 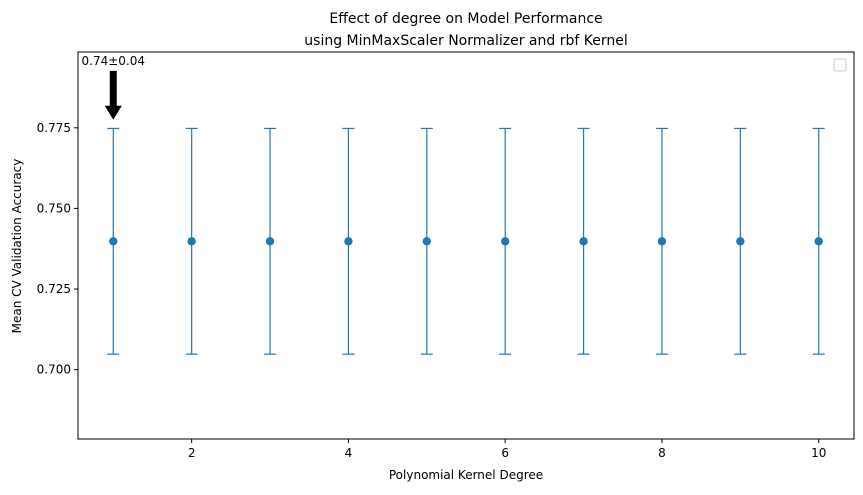 What do you see at coordinates (505, 453) in the screenshot?
I see `x-tick-label: 6` at bounding box center [505, 453].